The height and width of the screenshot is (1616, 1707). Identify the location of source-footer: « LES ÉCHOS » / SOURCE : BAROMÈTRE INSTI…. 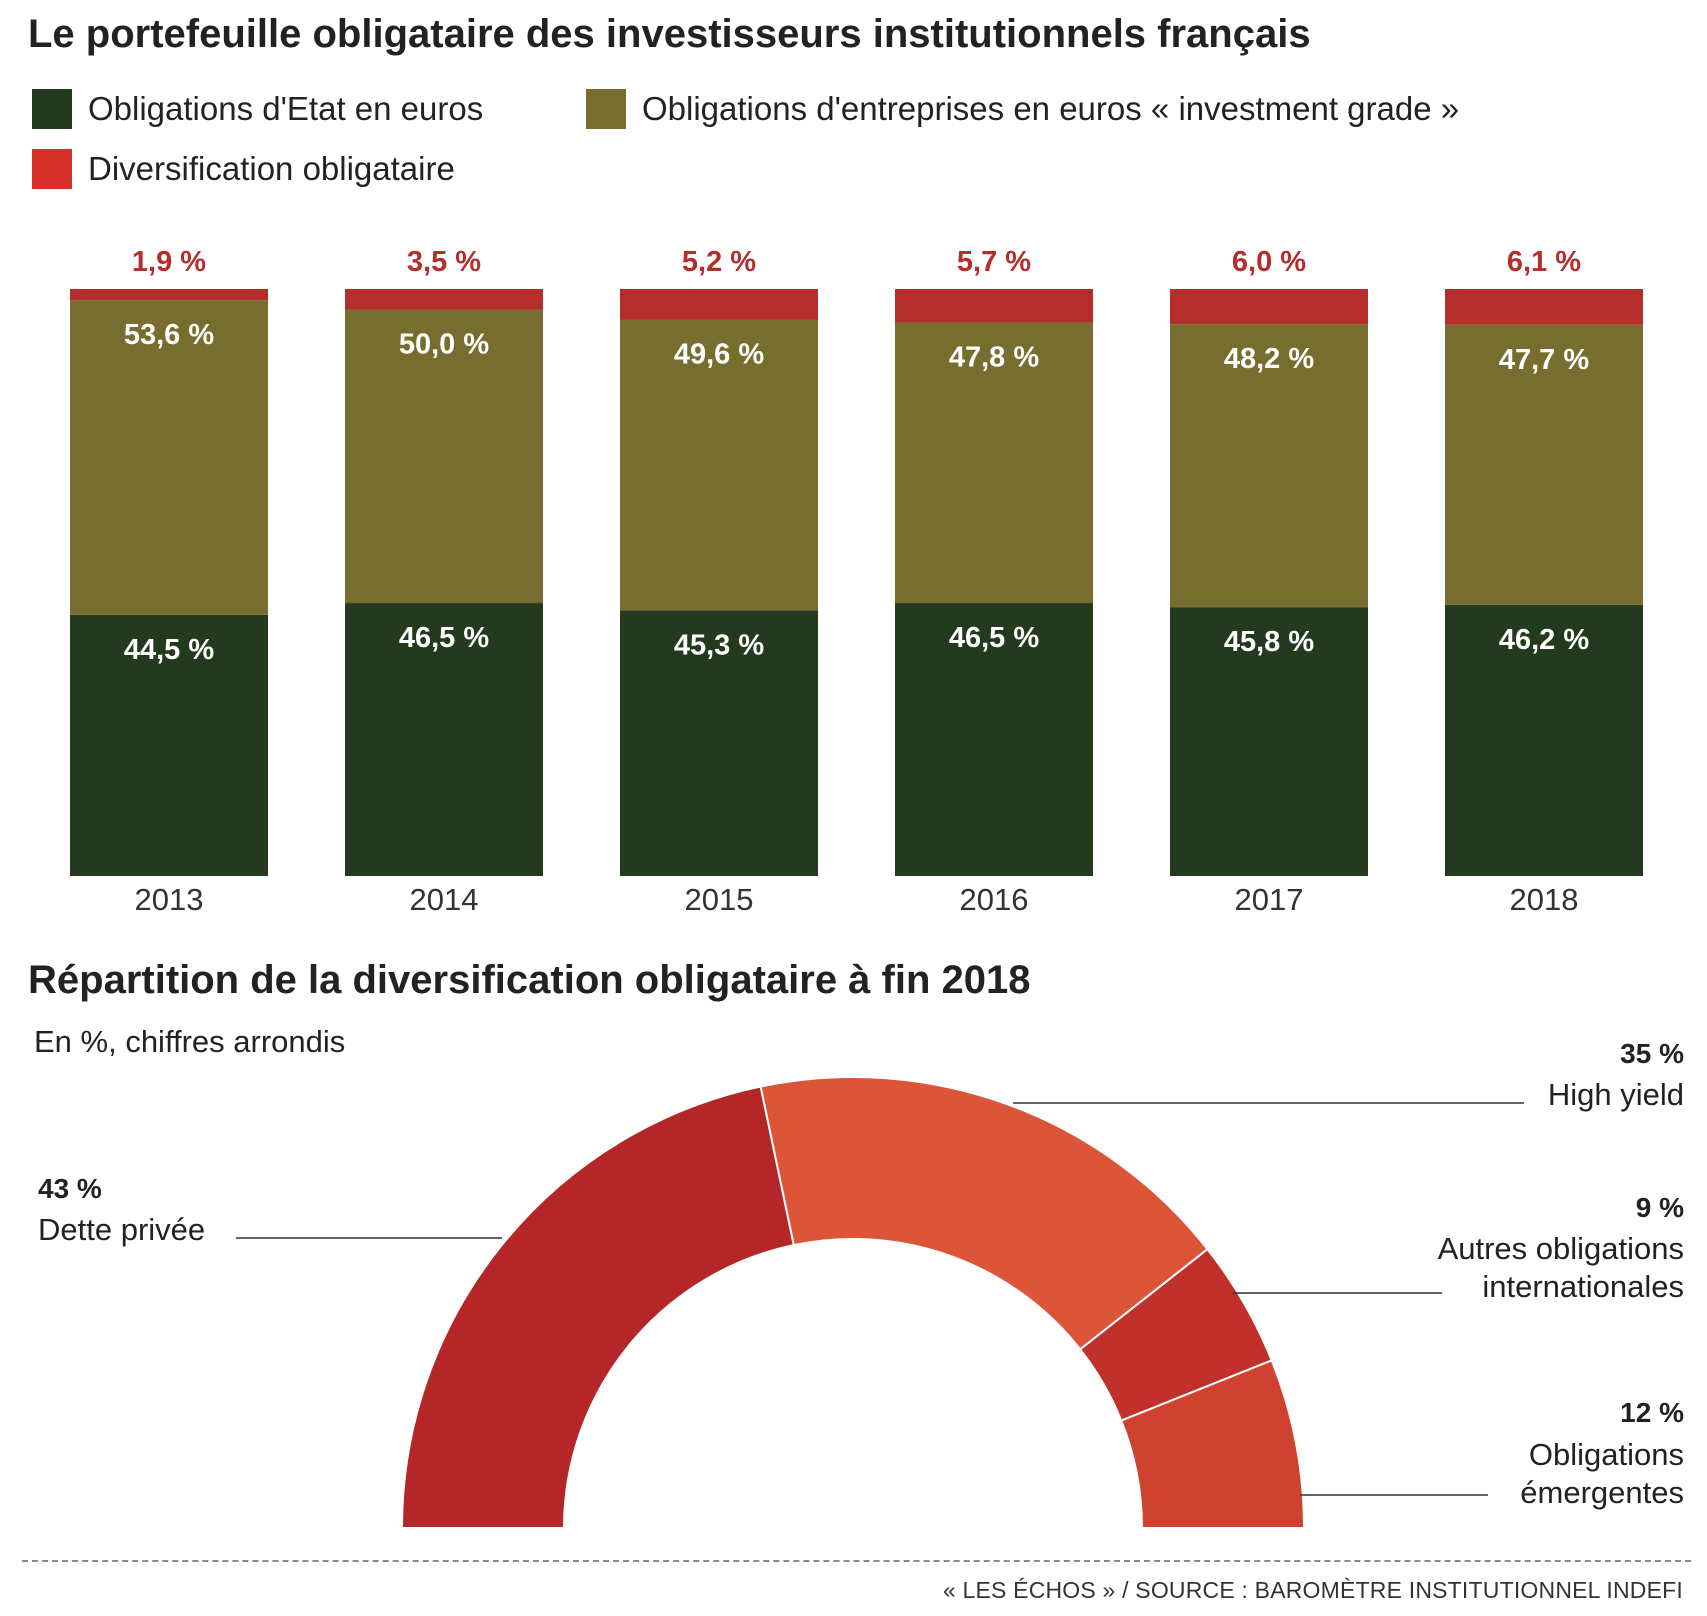
(1312, 1590).